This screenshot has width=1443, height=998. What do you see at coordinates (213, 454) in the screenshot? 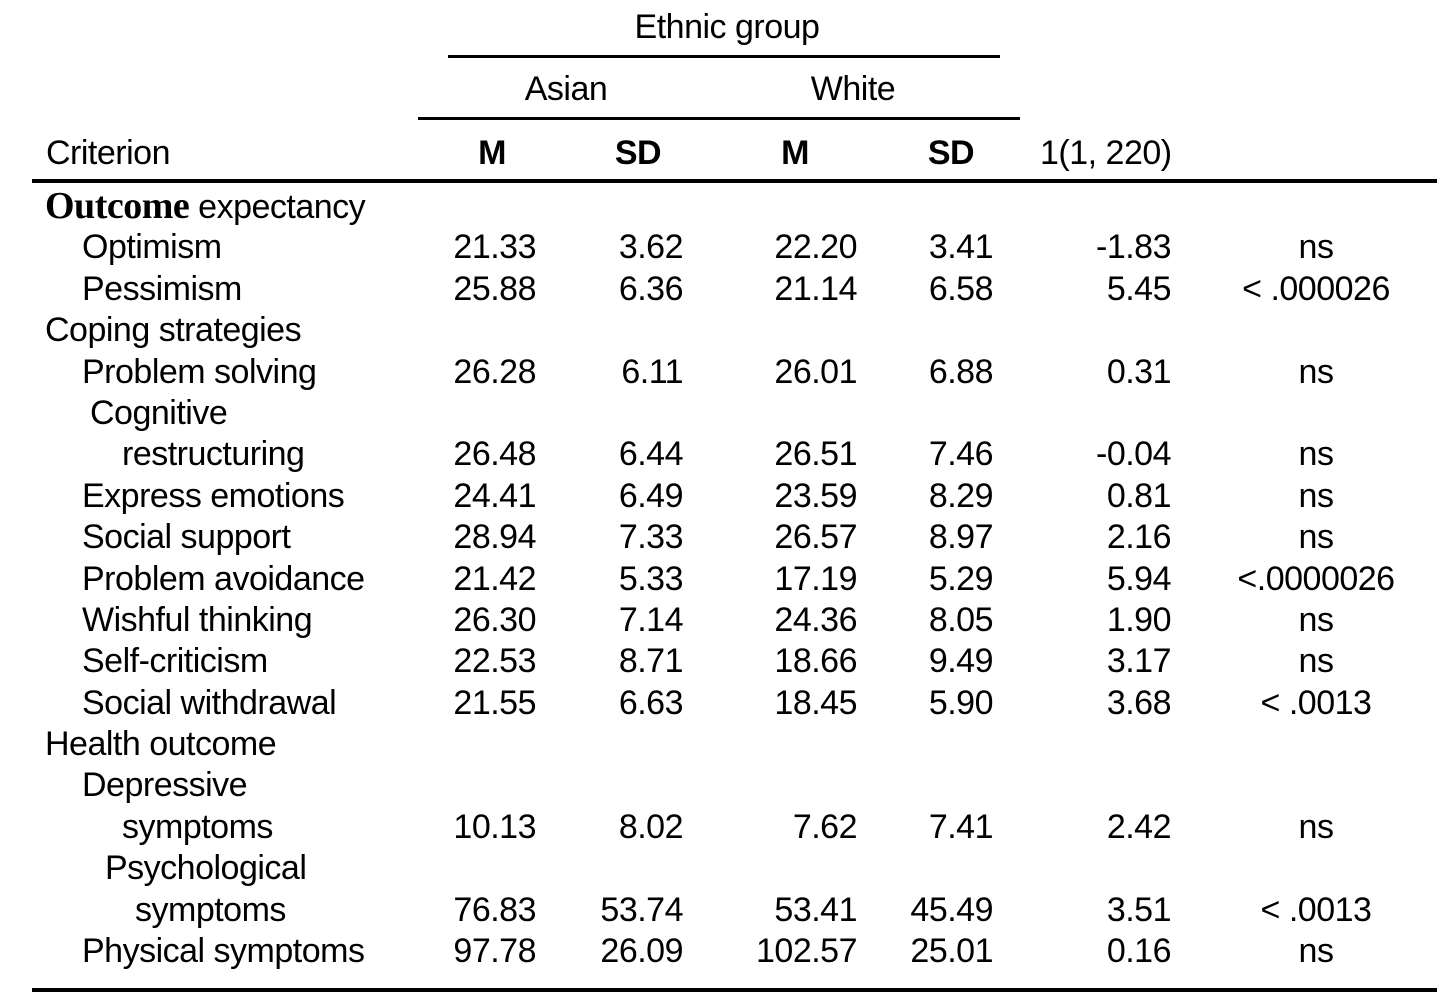
I see `criterion-label: restructuring` at bounding box center [213, 454].